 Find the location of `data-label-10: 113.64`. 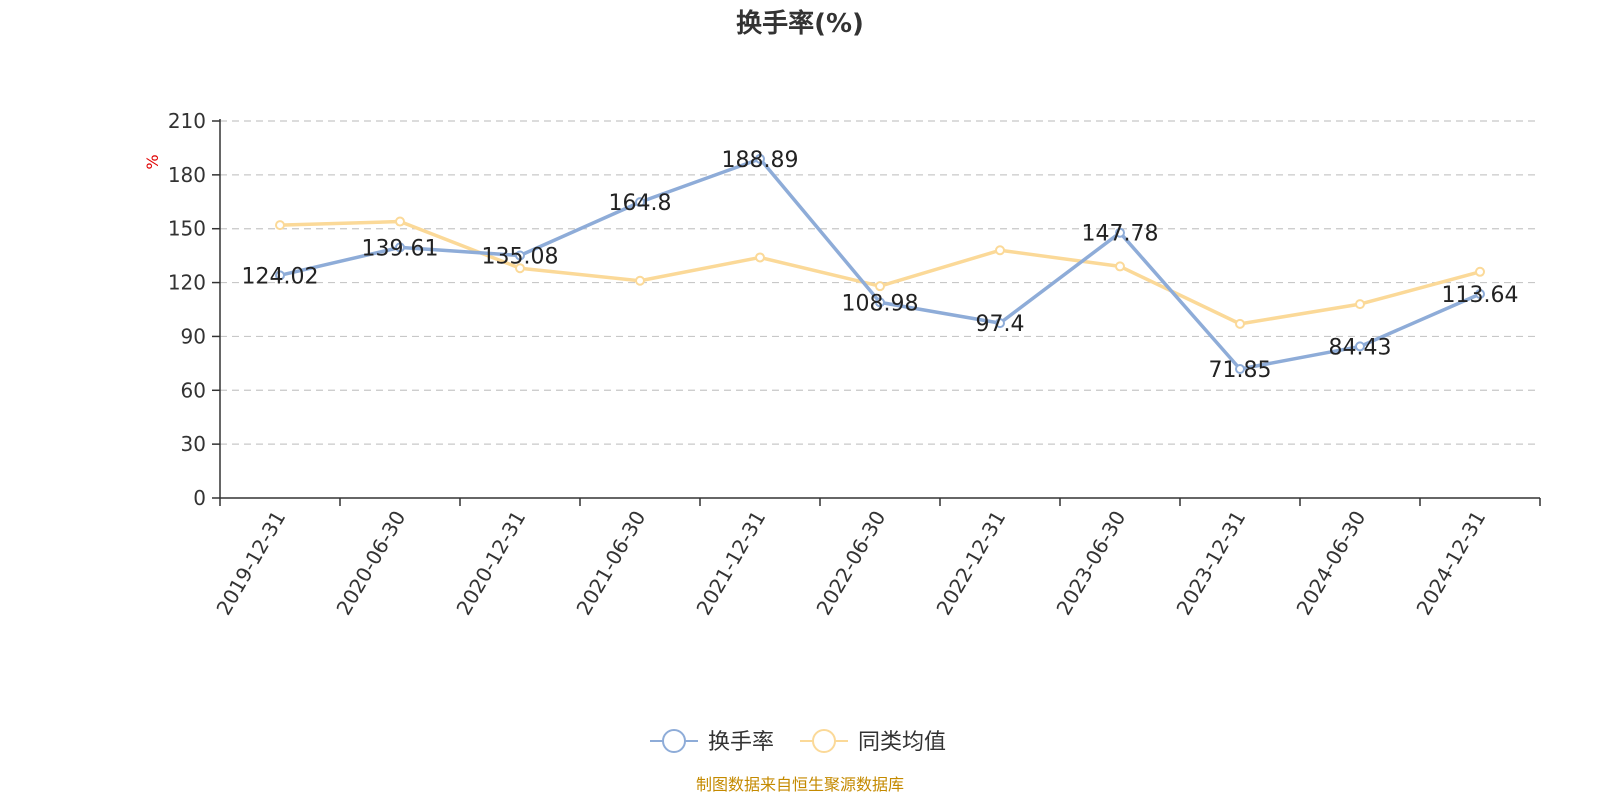

data-label-10: 113.64 is located at coordinates (1480, 295).